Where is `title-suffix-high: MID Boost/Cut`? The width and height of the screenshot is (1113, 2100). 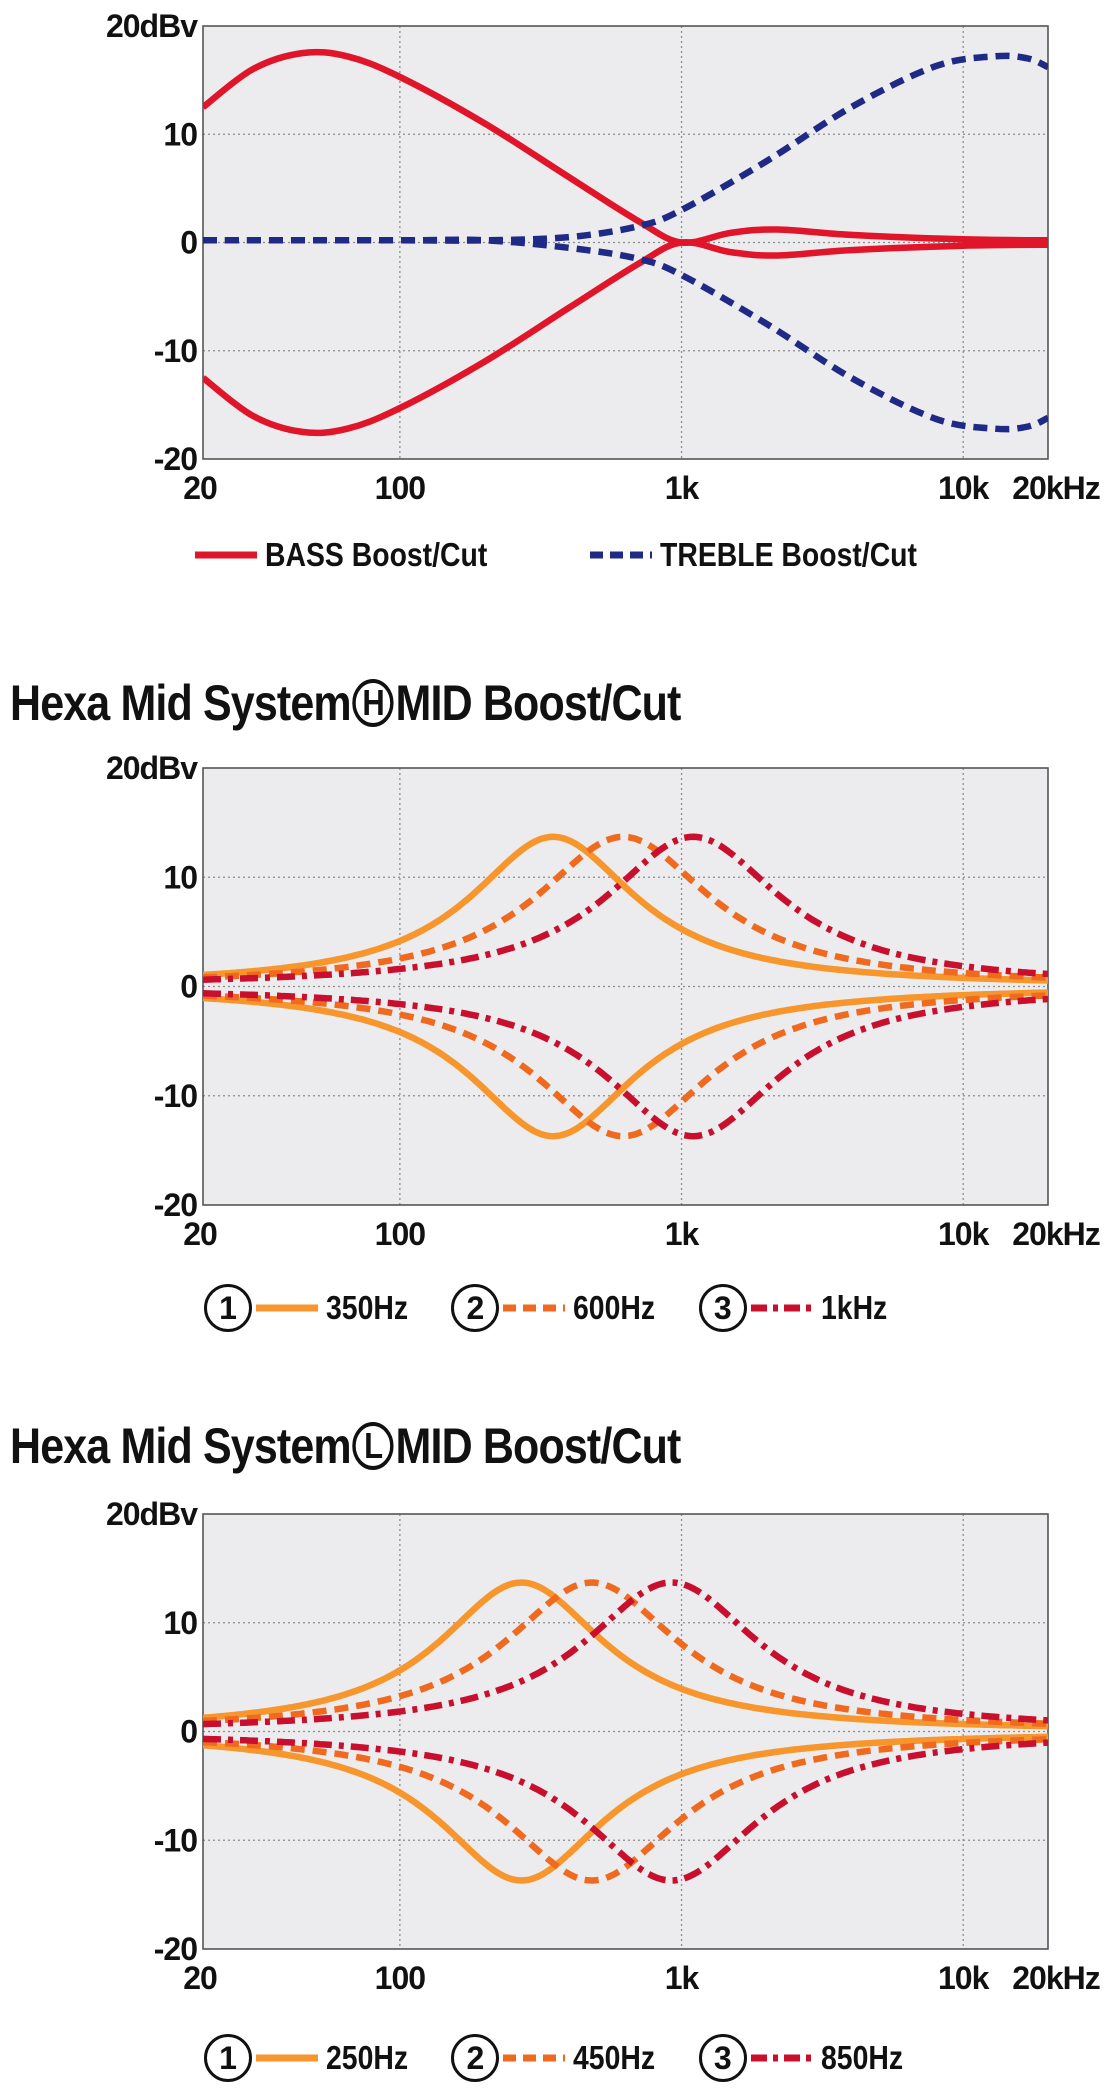
title-suffix-high: MID Boost/Cut is located at coordinates (538, 702).